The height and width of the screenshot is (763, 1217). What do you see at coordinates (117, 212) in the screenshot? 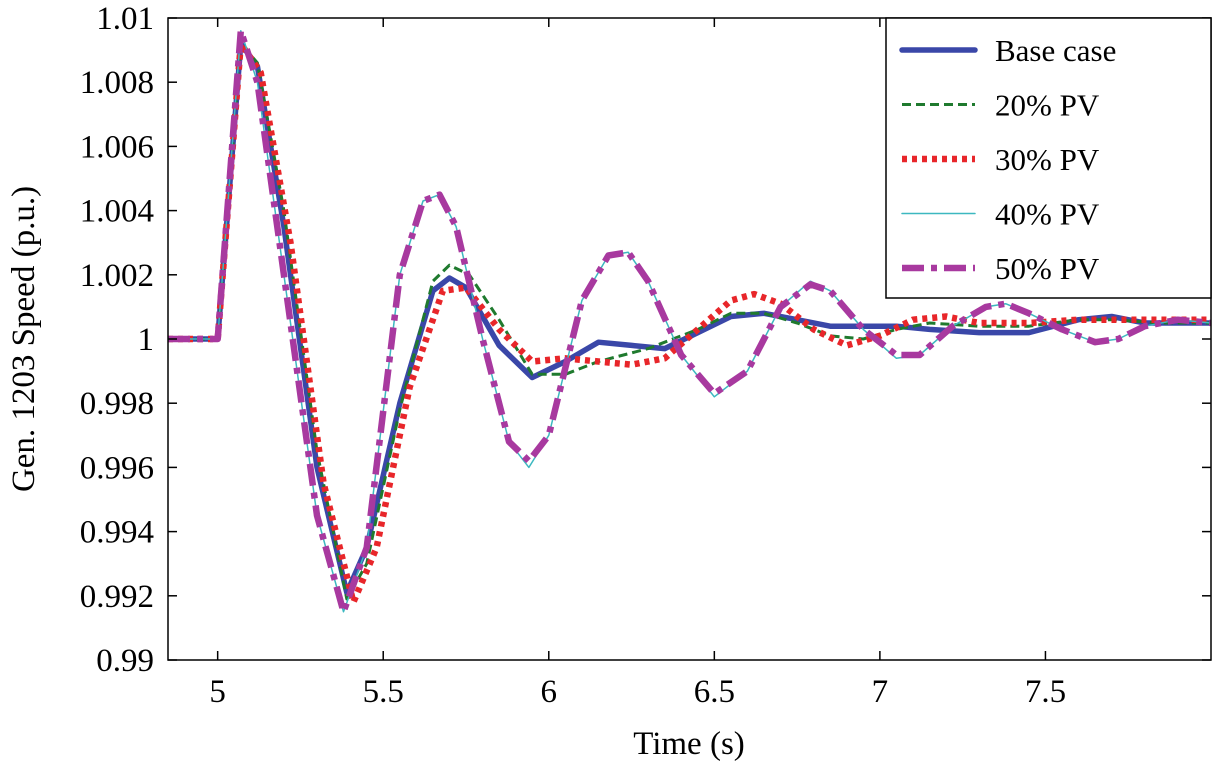
I see `y-tick-label: 1.004` at bounding box center [117, 212].